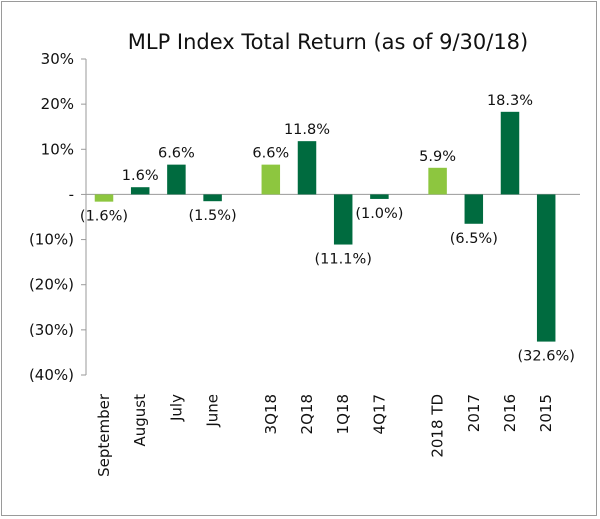 The width and height of the screenshot is (600, 519). Describe the element at coordinates (510, 413) in the screenshot. I see `category-label: 2016` at that location.